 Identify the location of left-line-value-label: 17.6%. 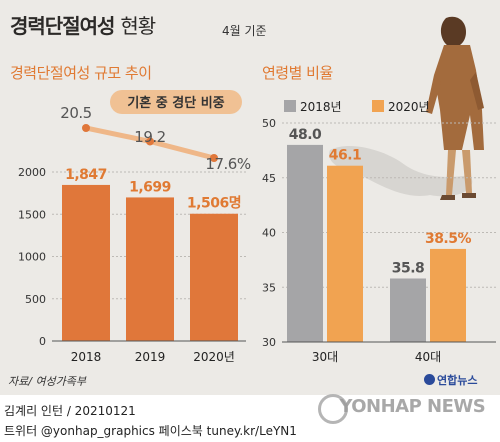
(227, 164).